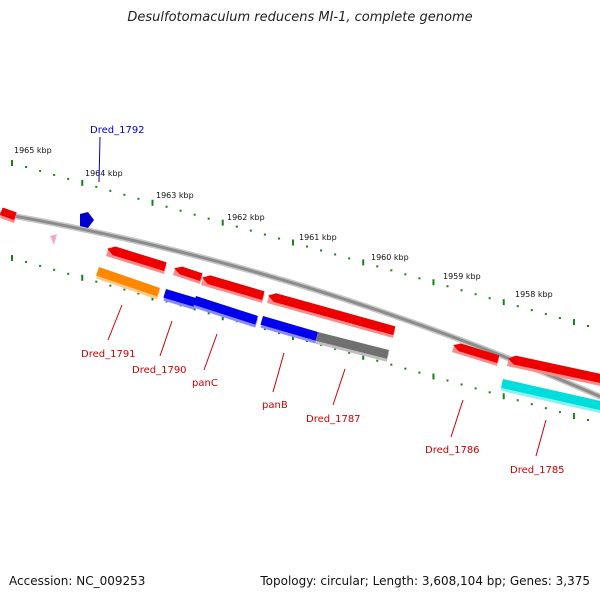  Describe the element at coordinates (246, 217) in the screenshot. I see `tick-label: 1962 kbp` at that location.